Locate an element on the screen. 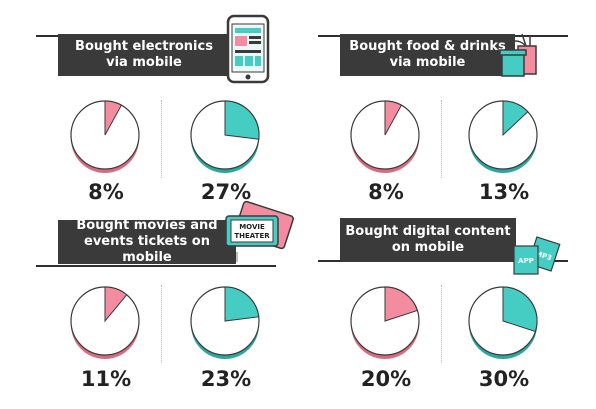  ticket-line-1: MOVIE is located at coordinates (252, 227).